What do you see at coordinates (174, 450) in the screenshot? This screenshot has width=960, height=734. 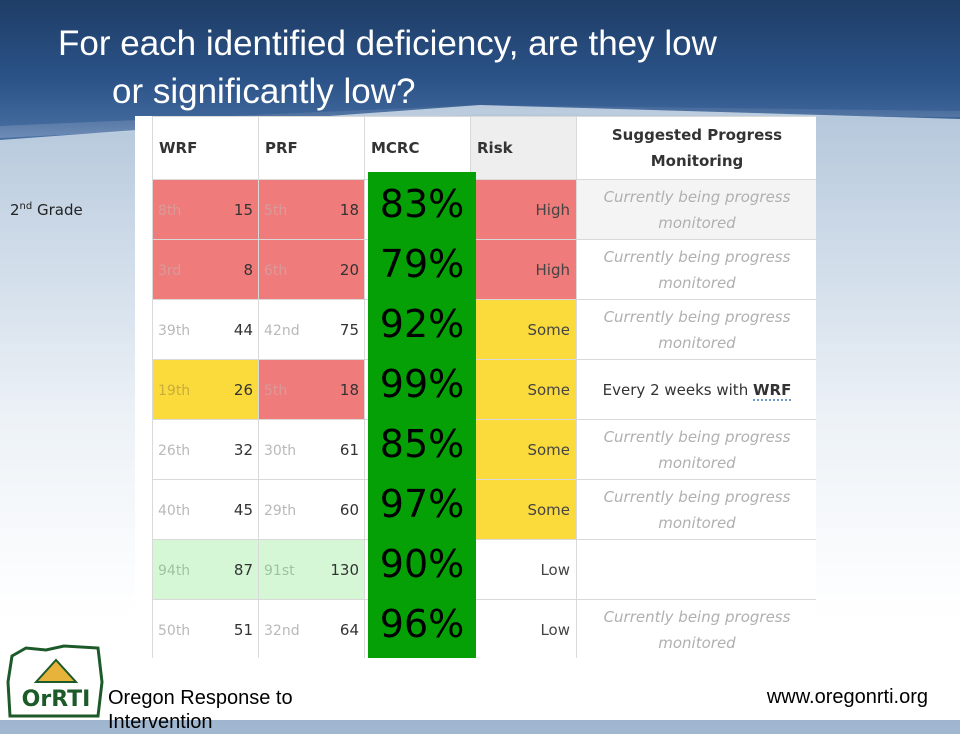 I see `wrf-percentile: 26th` at bounding box center [174, 450].